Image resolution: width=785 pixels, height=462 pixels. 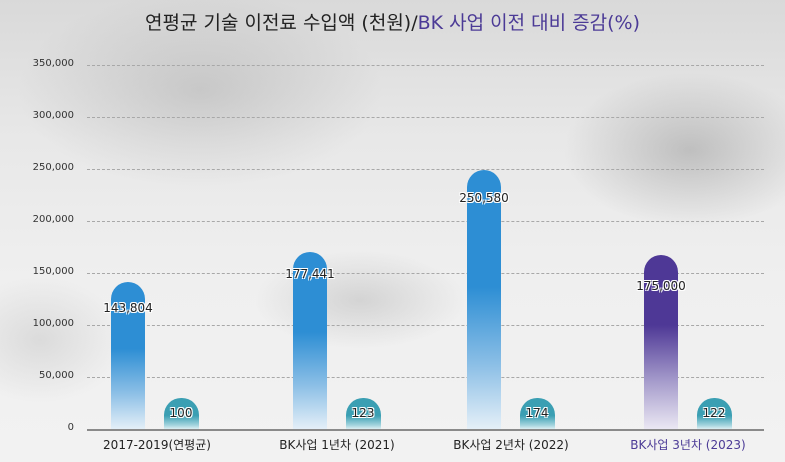 I want to click on percent-label-2021: 123, so click(x=363, y=413).